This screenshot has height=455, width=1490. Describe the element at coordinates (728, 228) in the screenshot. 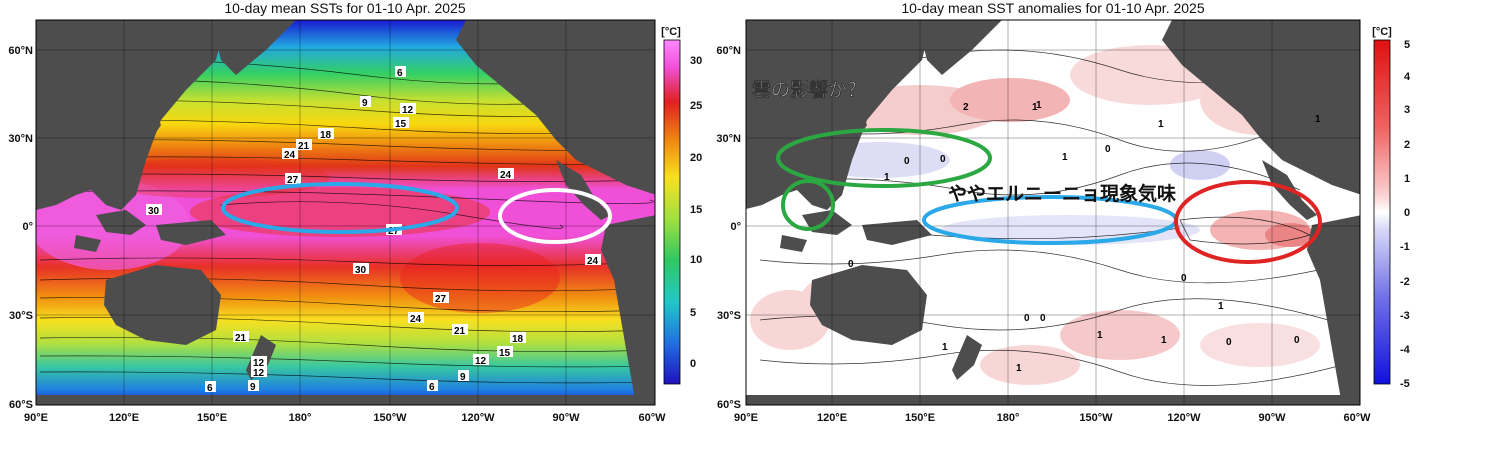

I see `right-lat-labels: 60°N 30°N 0° 30°S 60°S` at that location.